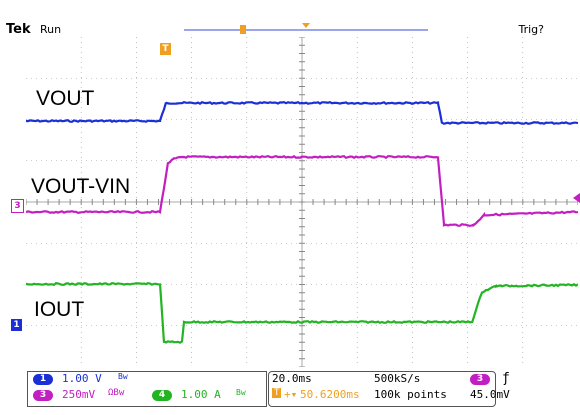 The height and width of the screenshot is (415, 580). Describe the element at coordinates (302, 313) in the screenshot. I see `iout-waveform` at that location.